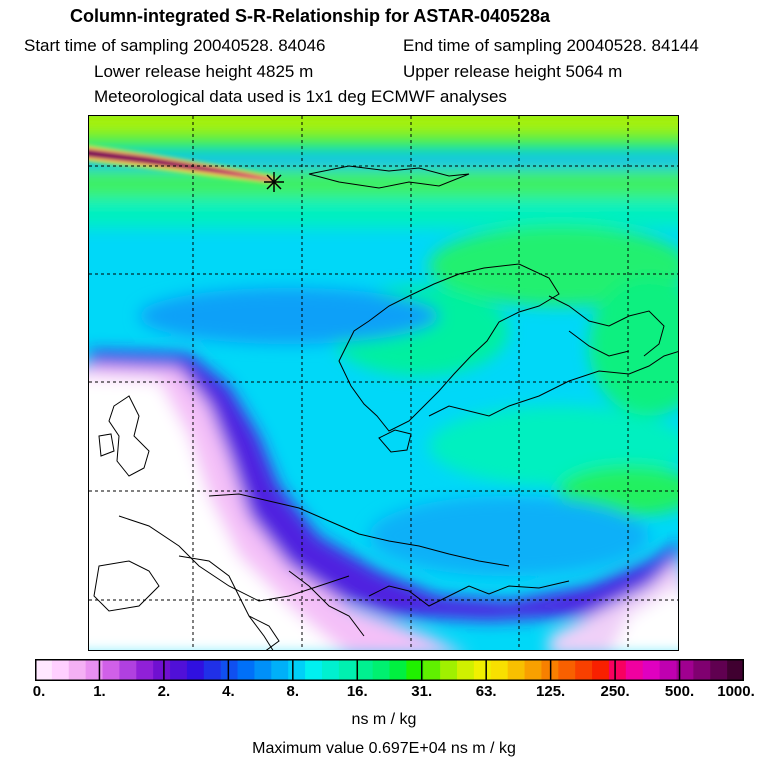 This screenshot has height=768, width=768. What do you see at coordinates (357, 691) in the screenshot?
I see `scale-tick-label: 16.` at bounding box center [357, 691].